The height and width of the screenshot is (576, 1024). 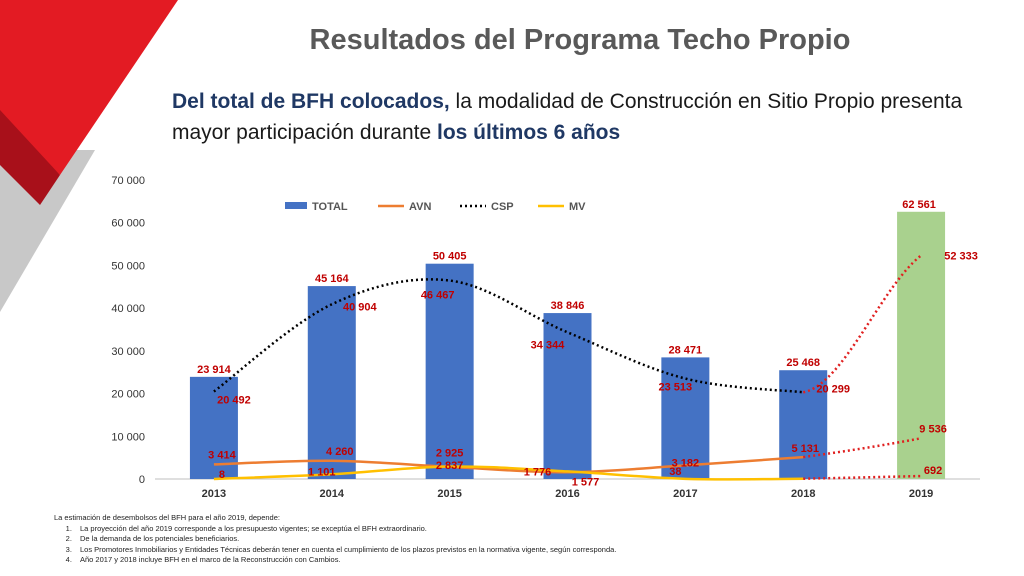 What do you see at coordinates (803, 363) in the screenshot?
I see `data-label-total: 25 468` at bounding box center [803, 363].